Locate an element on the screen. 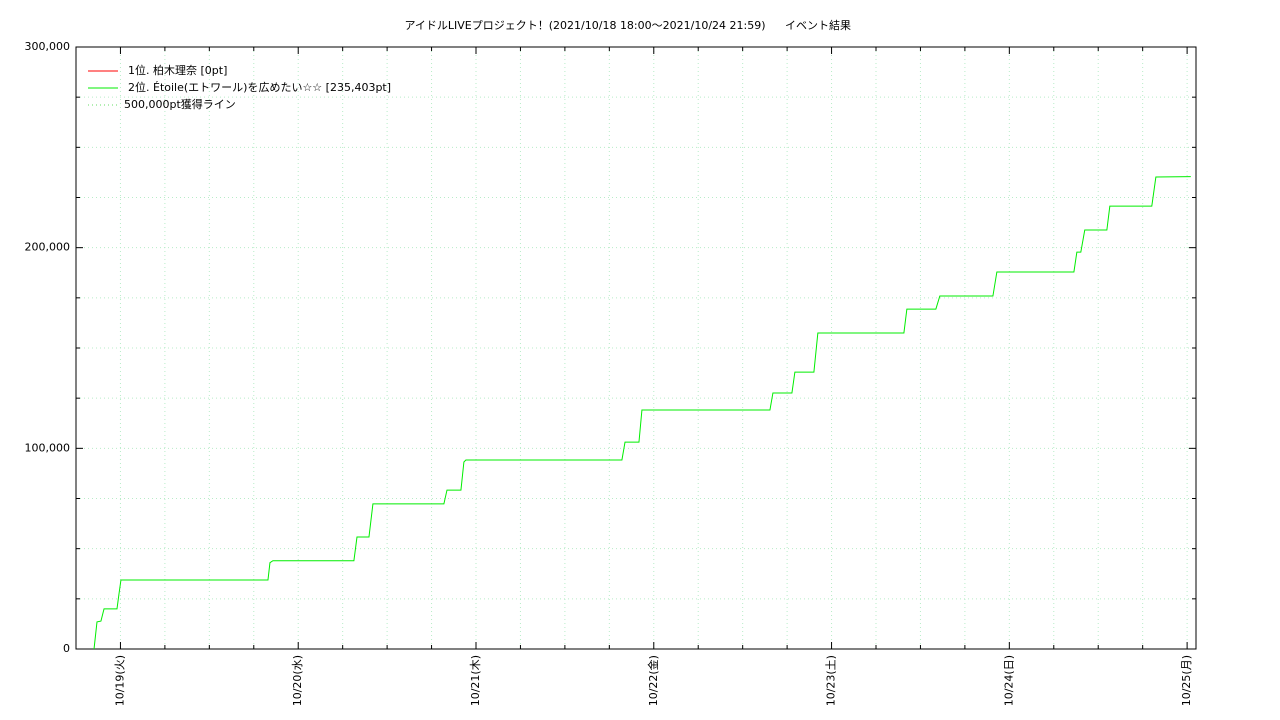 The height and width of the screenshot is (720, 1280). legend-label: 2位. Étoile(エトワール)を広めたい☆☆ [235,403pt] is located at coordinates (259, 87).